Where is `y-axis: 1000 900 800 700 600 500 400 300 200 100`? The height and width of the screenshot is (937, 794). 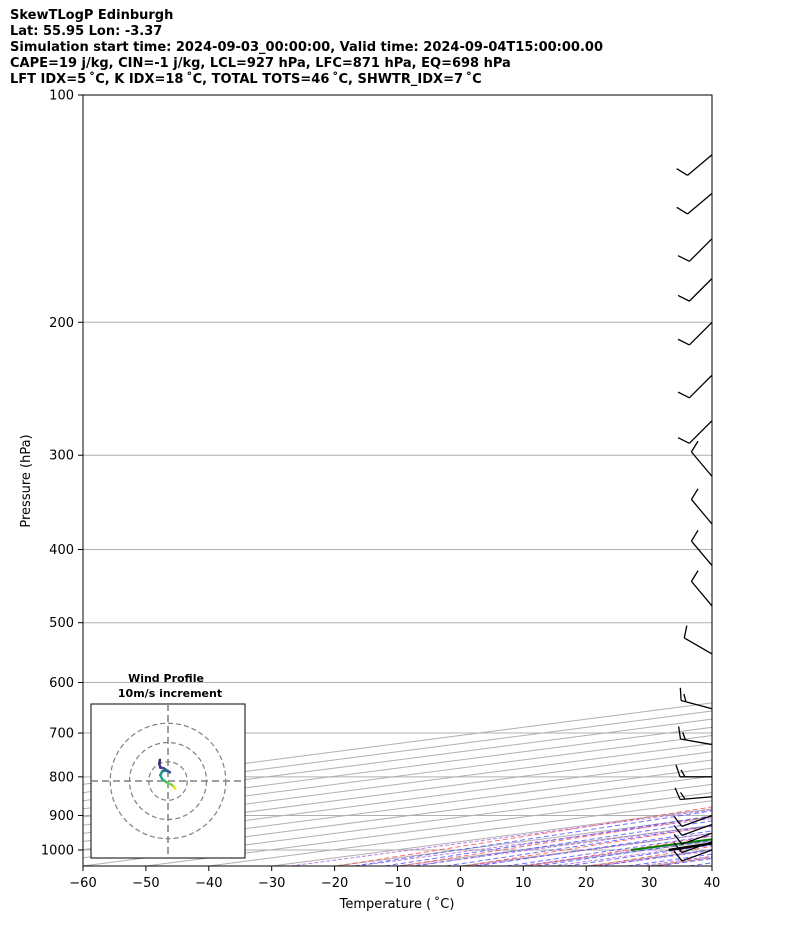 y-axis: 1000 900 800 700 600 500 400 300 200 100 is located at coordinates (62, 474).